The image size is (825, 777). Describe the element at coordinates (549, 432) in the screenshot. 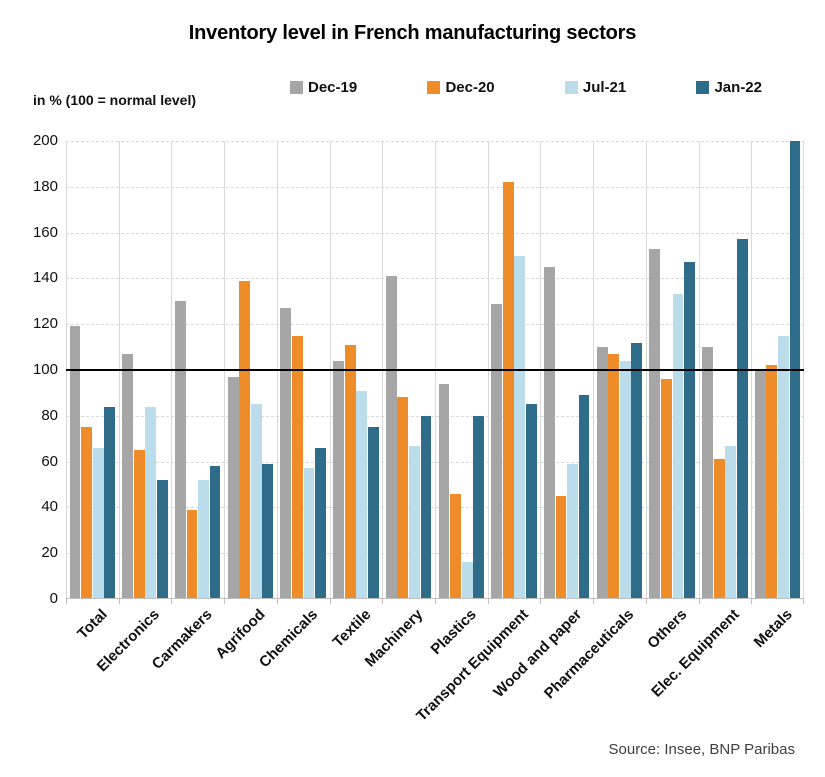

I see `bar-dec-19-wood-and-paper` at that location.